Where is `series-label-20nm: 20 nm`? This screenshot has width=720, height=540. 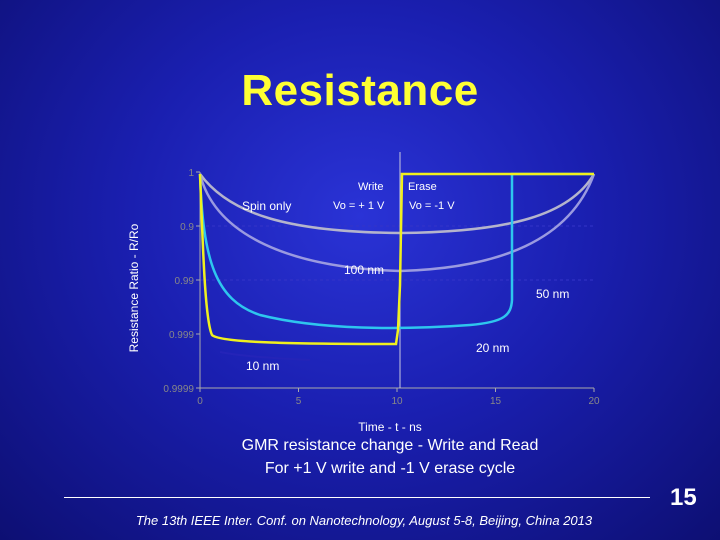
series-label-20nm: 20 nm is located at coordinates (492, 348).